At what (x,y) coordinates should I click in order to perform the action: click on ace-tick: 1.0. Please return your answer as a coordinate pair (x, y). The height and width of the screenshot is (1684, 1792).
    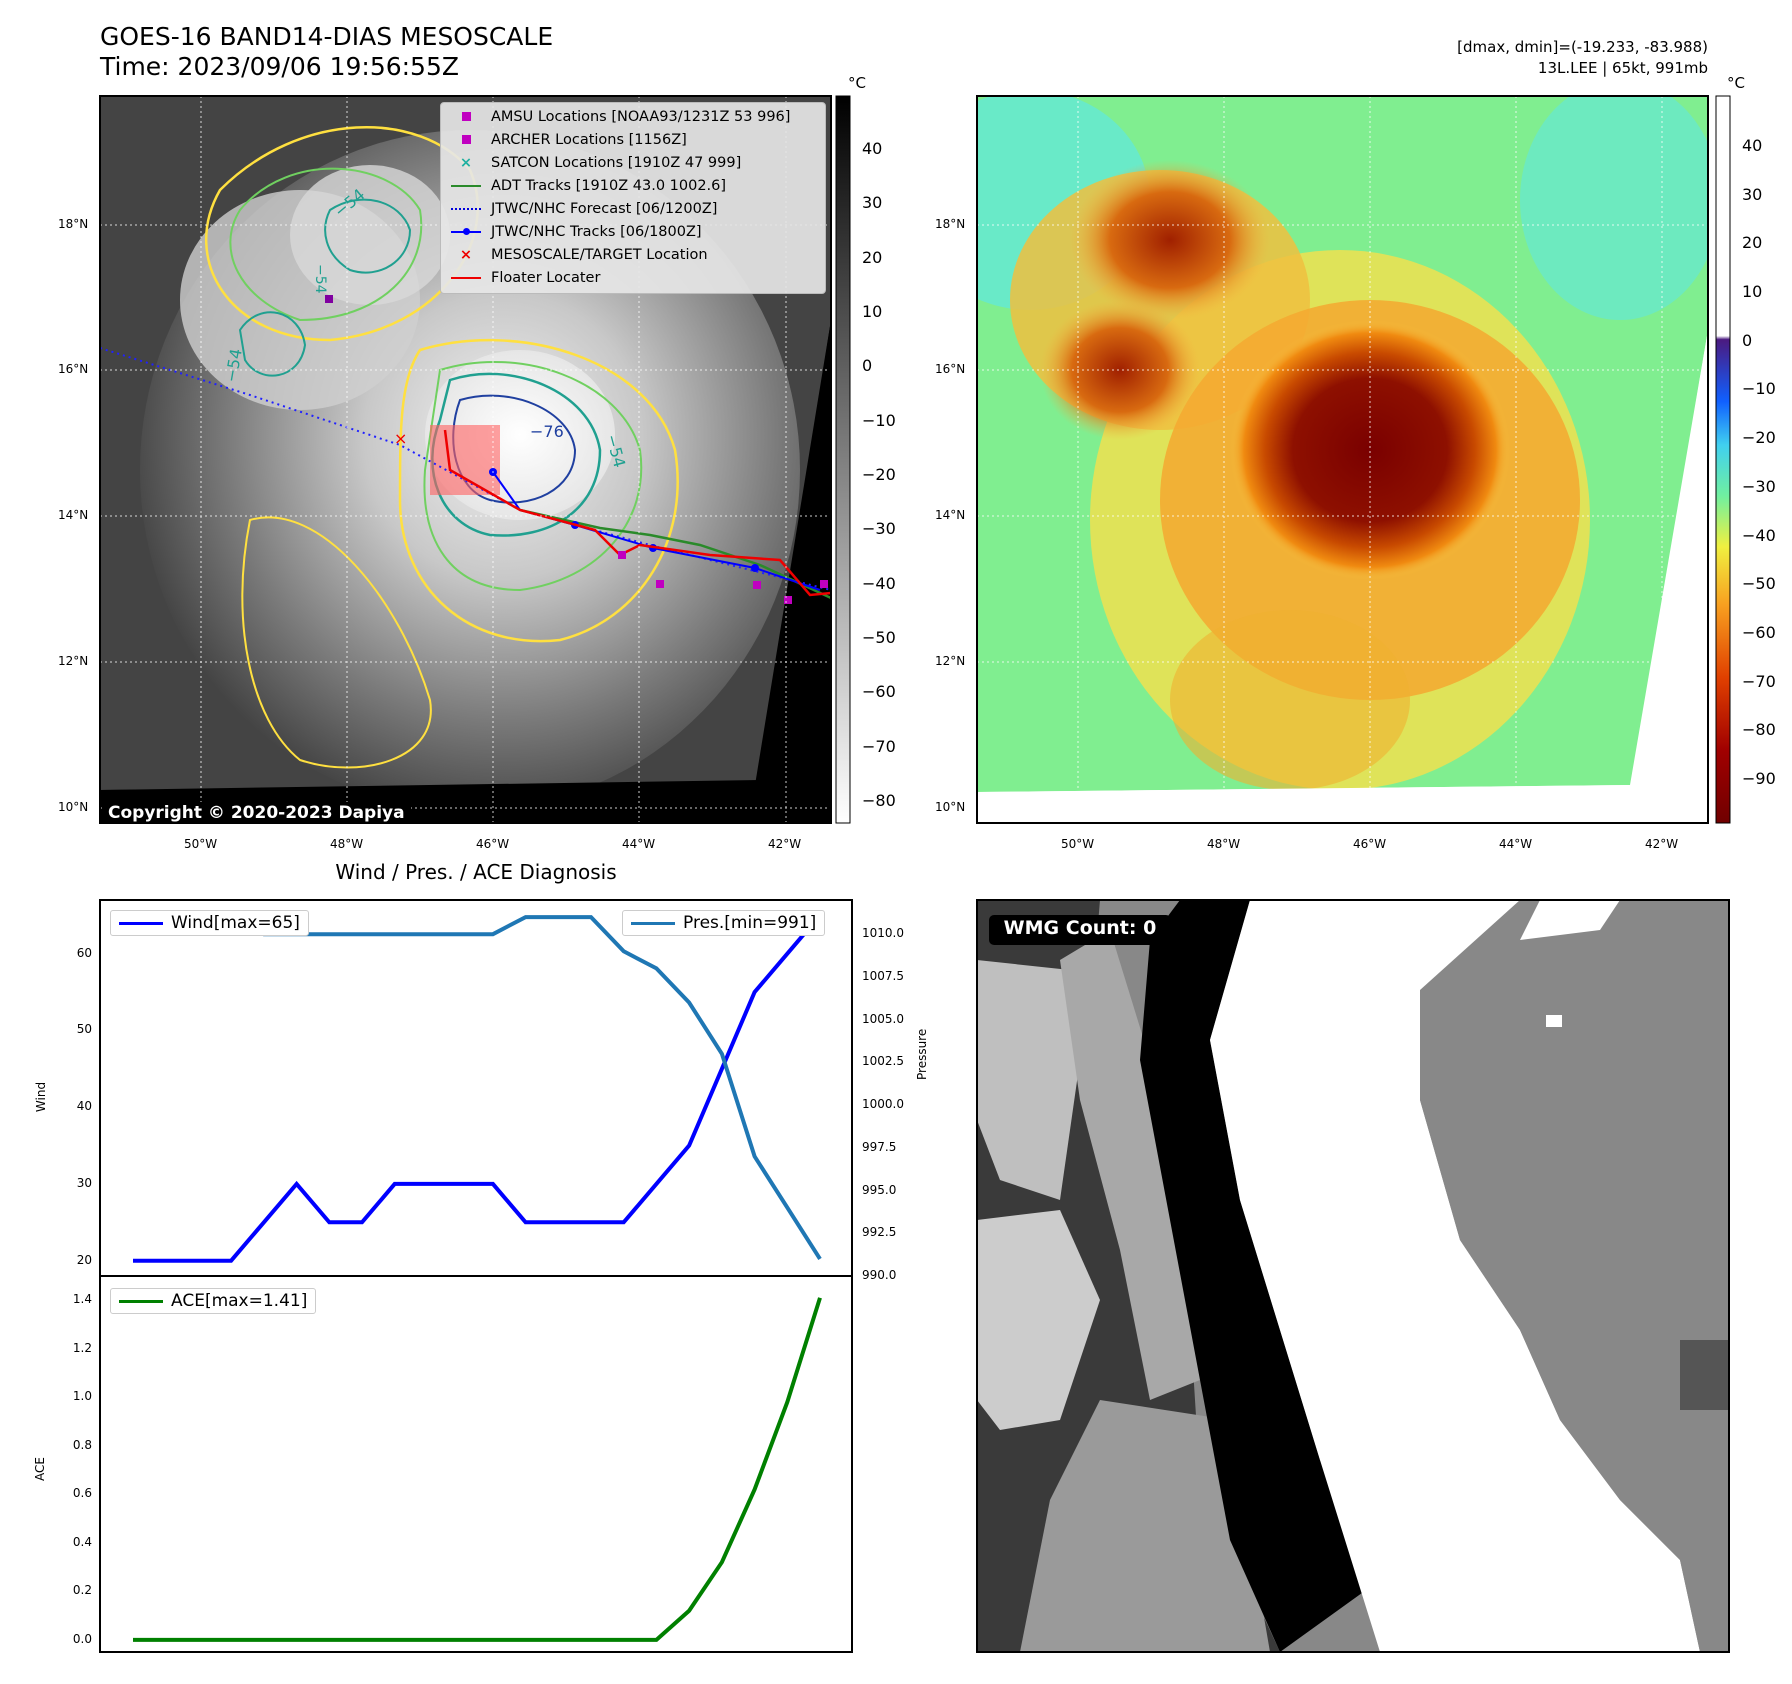
    Looking at the image, I should click on (82, 1396).